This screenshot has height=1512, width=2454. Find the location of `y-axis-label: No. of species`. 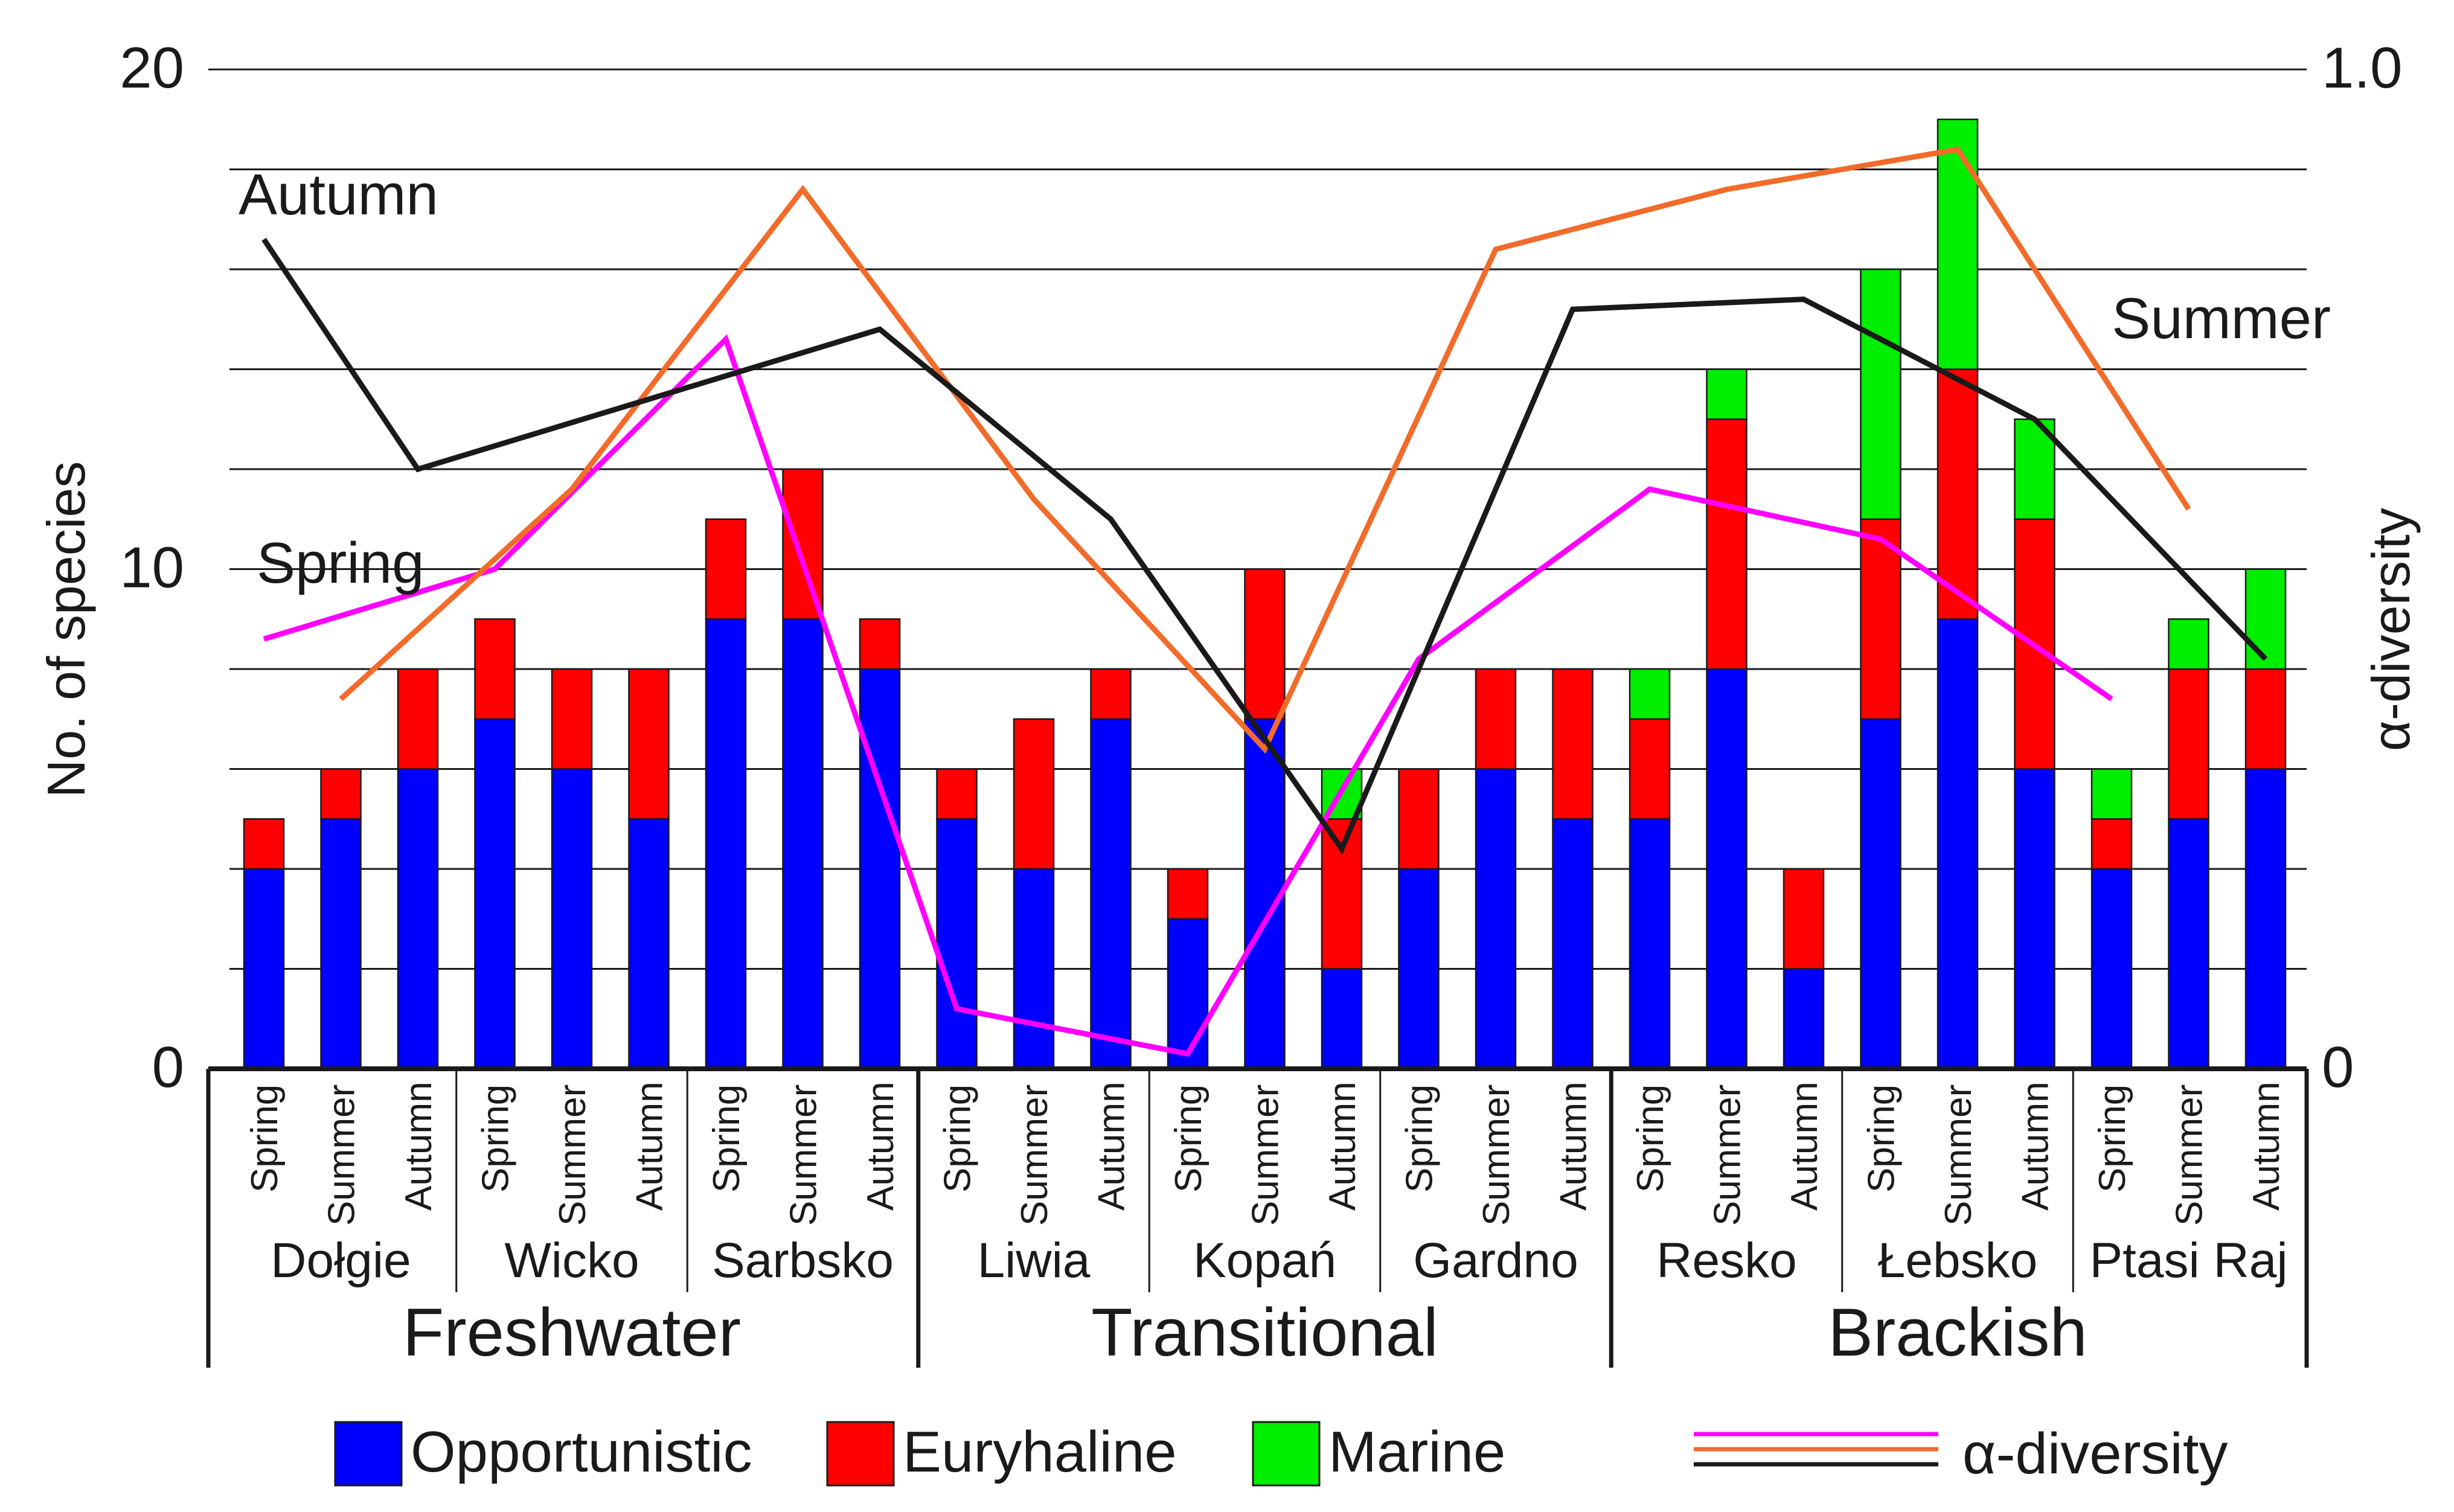

y-axis-label: No. of species is located at coordinates (66, 629).